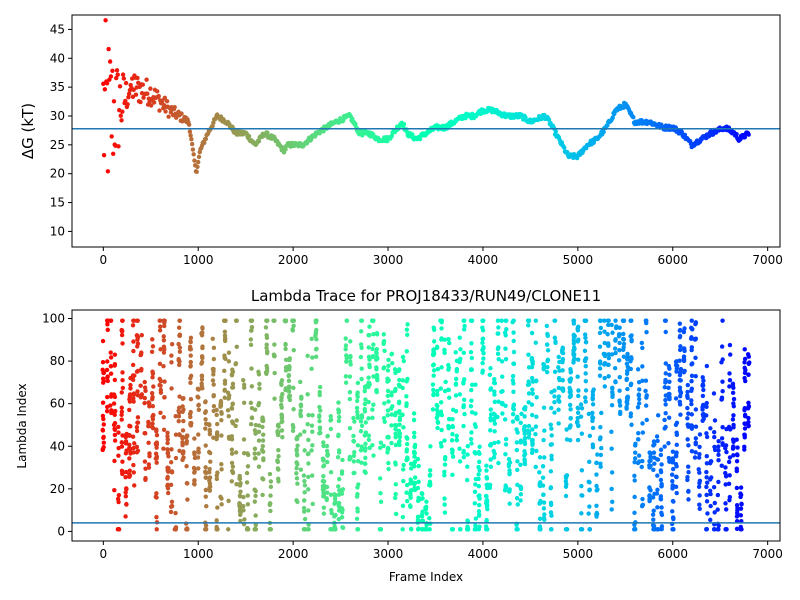 The height and width of the screenshot is (600, 800). Describe the element at coordinates (441, 257) in the screenshot. I see `dg-x-ticks: 0 1000 2000 3000 4000 5000 6000 7000` at that location.